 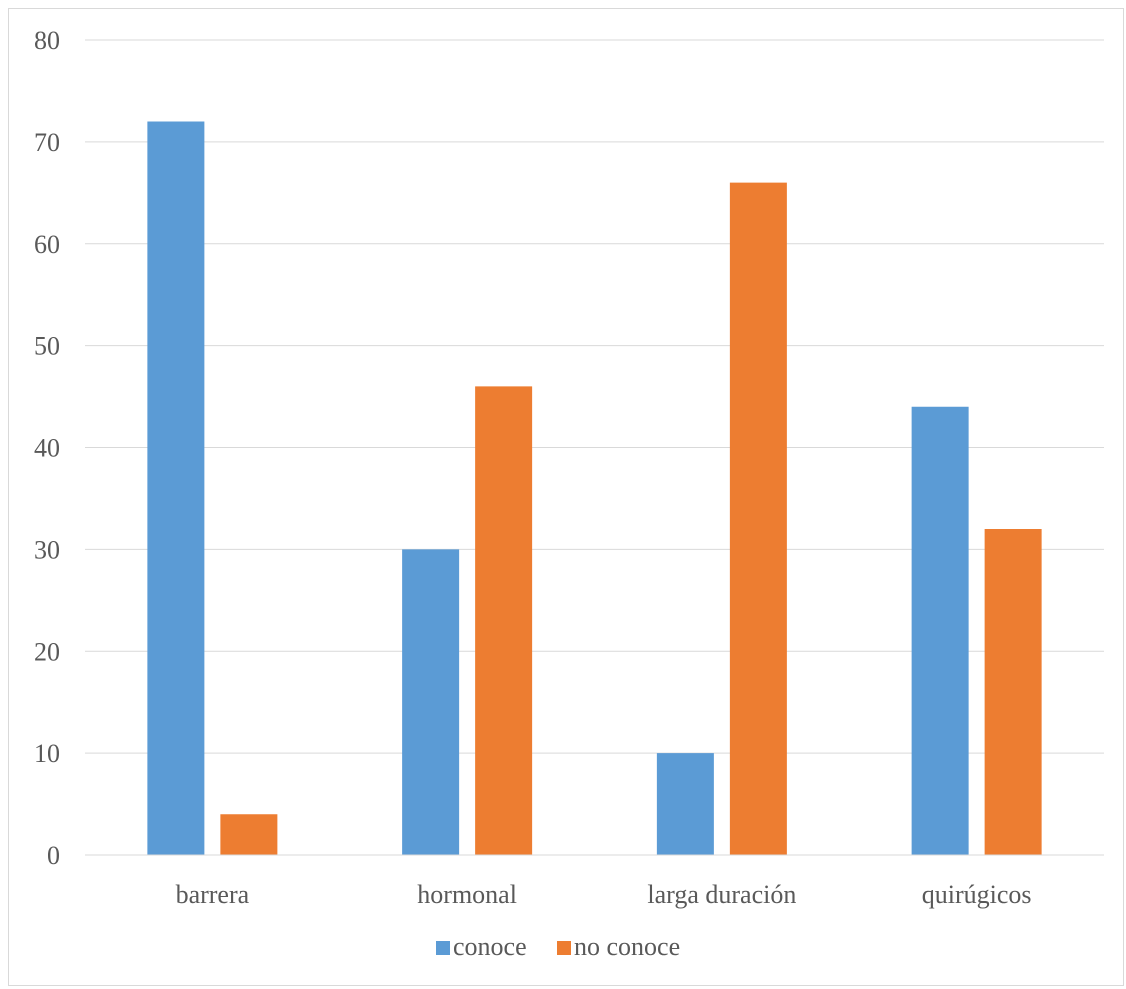 I want to click on y-tick-label: 50, so click(x=47, y=346).